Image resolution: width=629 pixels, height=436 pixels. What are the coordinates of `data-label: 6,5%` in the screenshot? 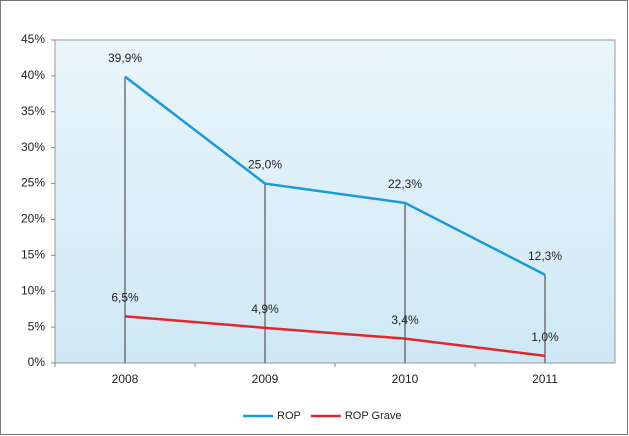 It's located at (125, 298).